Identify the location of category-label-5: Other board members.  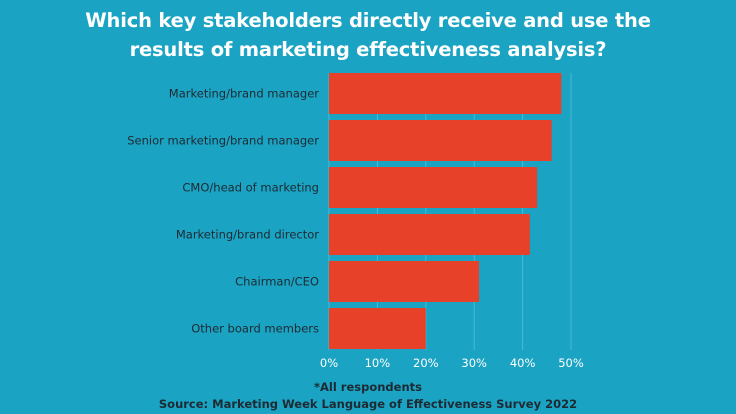
(255, 329).